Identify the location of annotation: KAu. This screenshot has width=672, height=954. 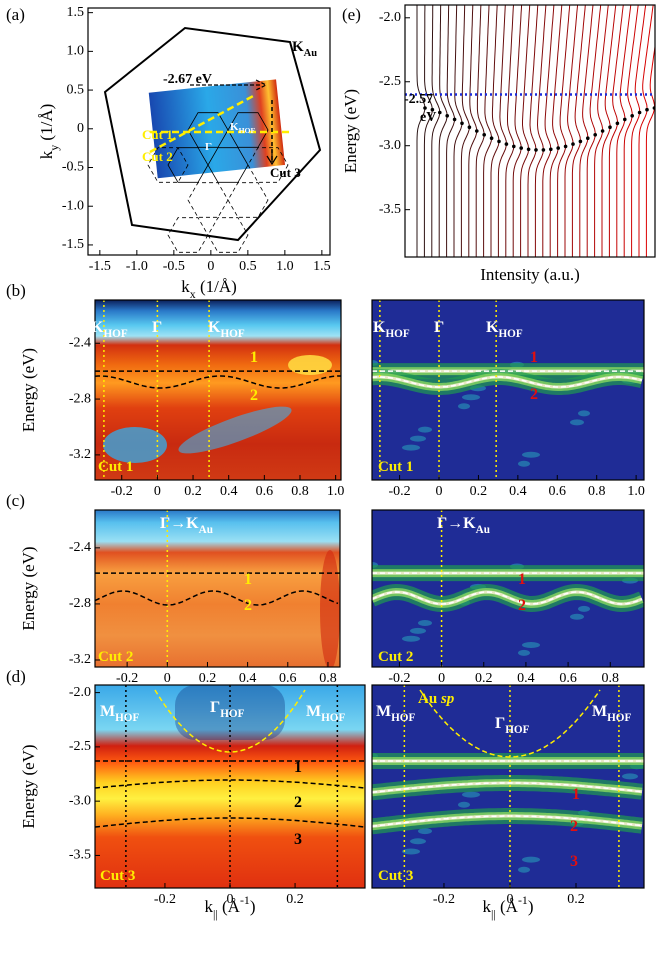
(304, 48).